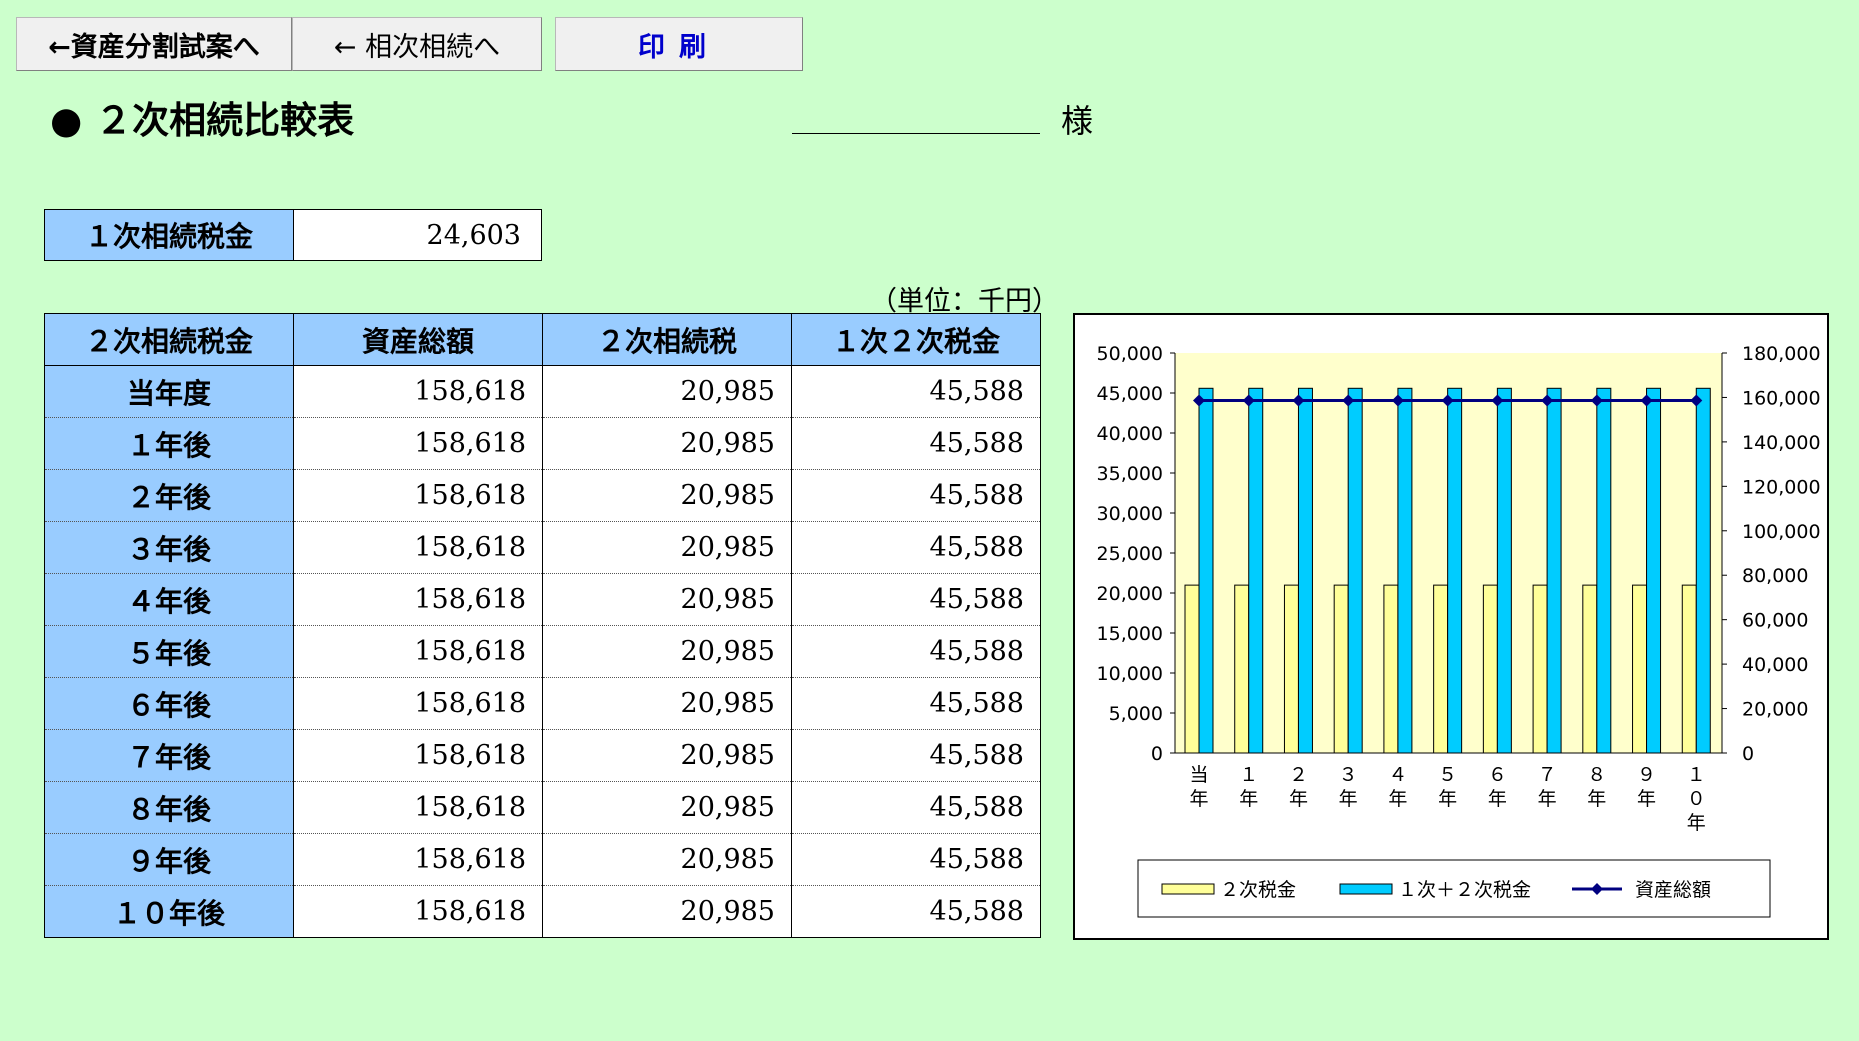  I want to click on table-row: １０年後 158,618 20,985 45,588, so click(542, 911).